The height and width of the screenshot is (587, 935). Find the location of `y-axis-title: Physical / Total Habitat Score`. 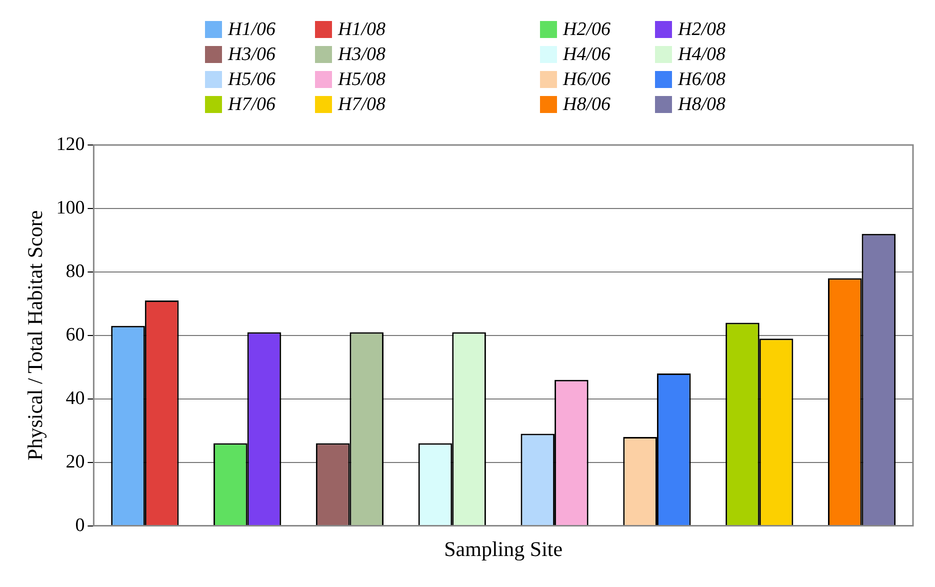

y-axis-title: Physical / Total Habitat Score is located at coordinates (35, 335).